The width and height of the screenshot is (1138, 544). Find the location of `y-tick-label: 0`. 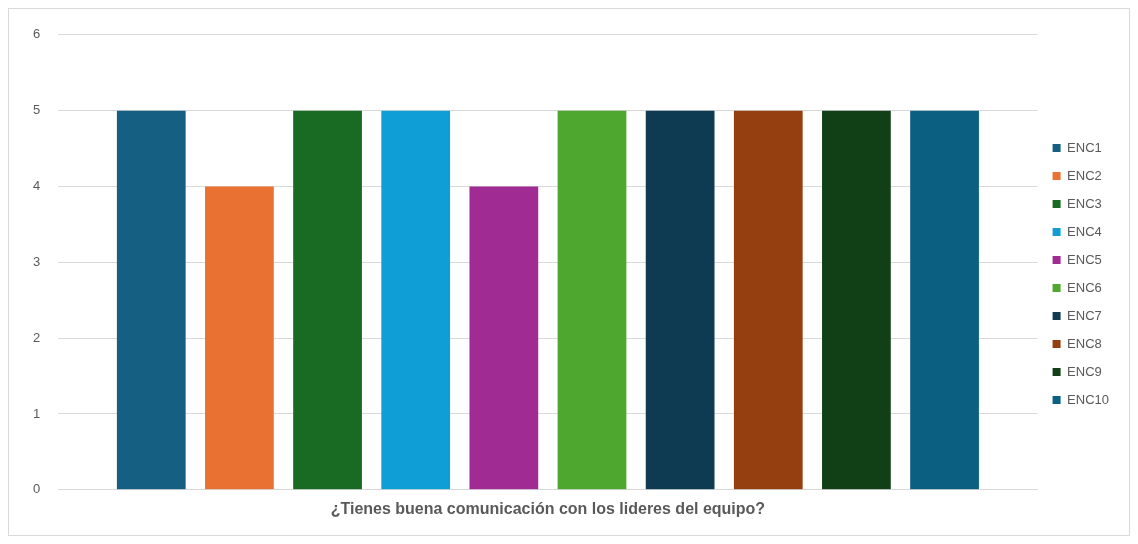

y-tick-label: 0 is located at coordinates (37, 489).